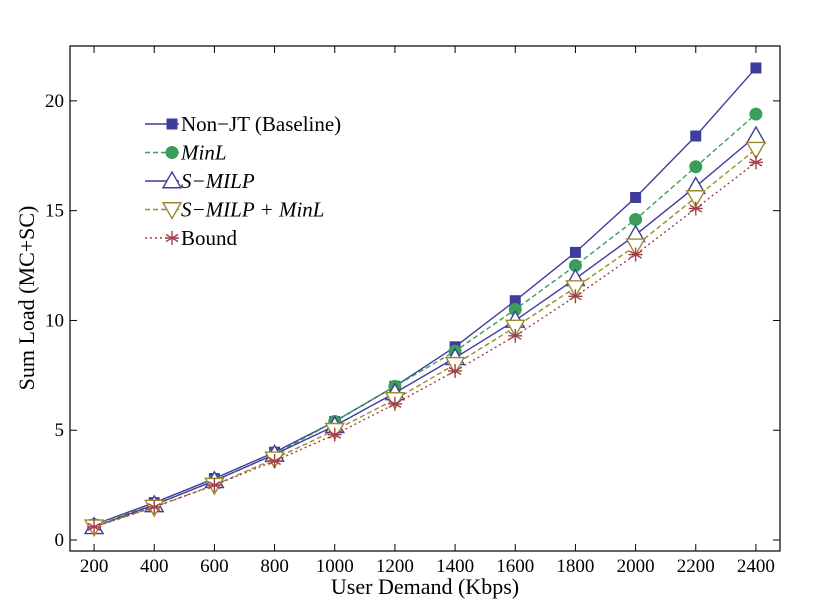 The width and height of the screenshot is (830, 611). What do you see at coordinates (455, 566) in the screenshot?
I see `x-tick-label: 1400` at bounding box center [455, 566].